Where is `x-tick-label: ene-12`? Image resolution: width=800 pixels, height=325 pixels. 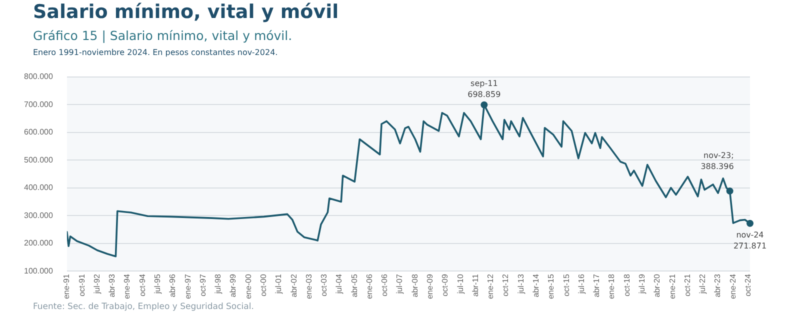
x-tick-label: ene-12 is located at coordinates (491, 287).